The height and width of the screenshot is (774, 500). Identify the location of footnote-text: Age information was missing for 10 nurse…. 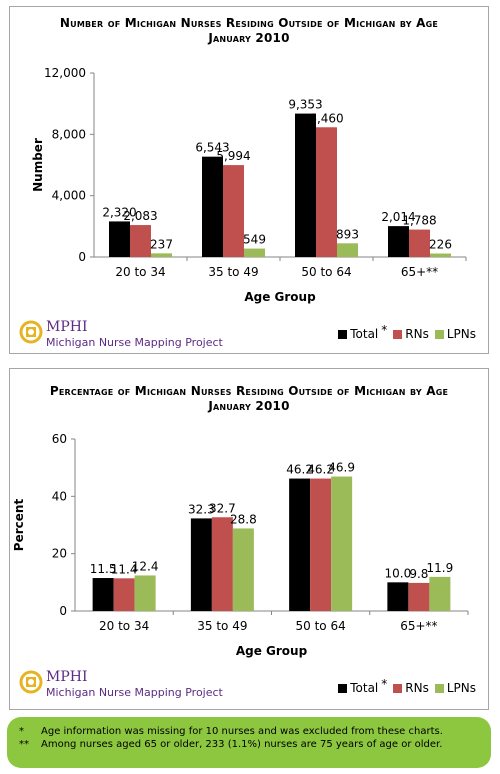
(242, 731).